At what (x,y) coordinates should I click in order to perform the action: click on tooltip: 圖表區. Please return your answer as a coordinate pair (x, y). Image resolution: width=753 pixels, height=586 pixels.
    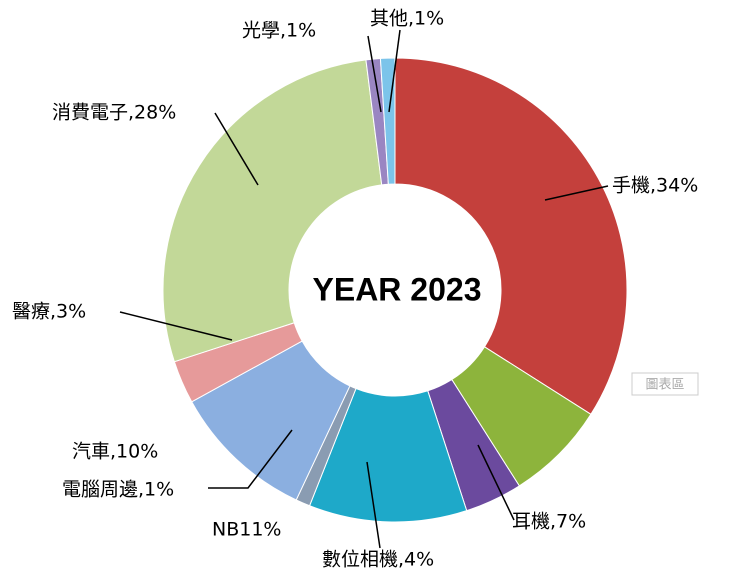
    Looking at the image, I should click on (664, 385).